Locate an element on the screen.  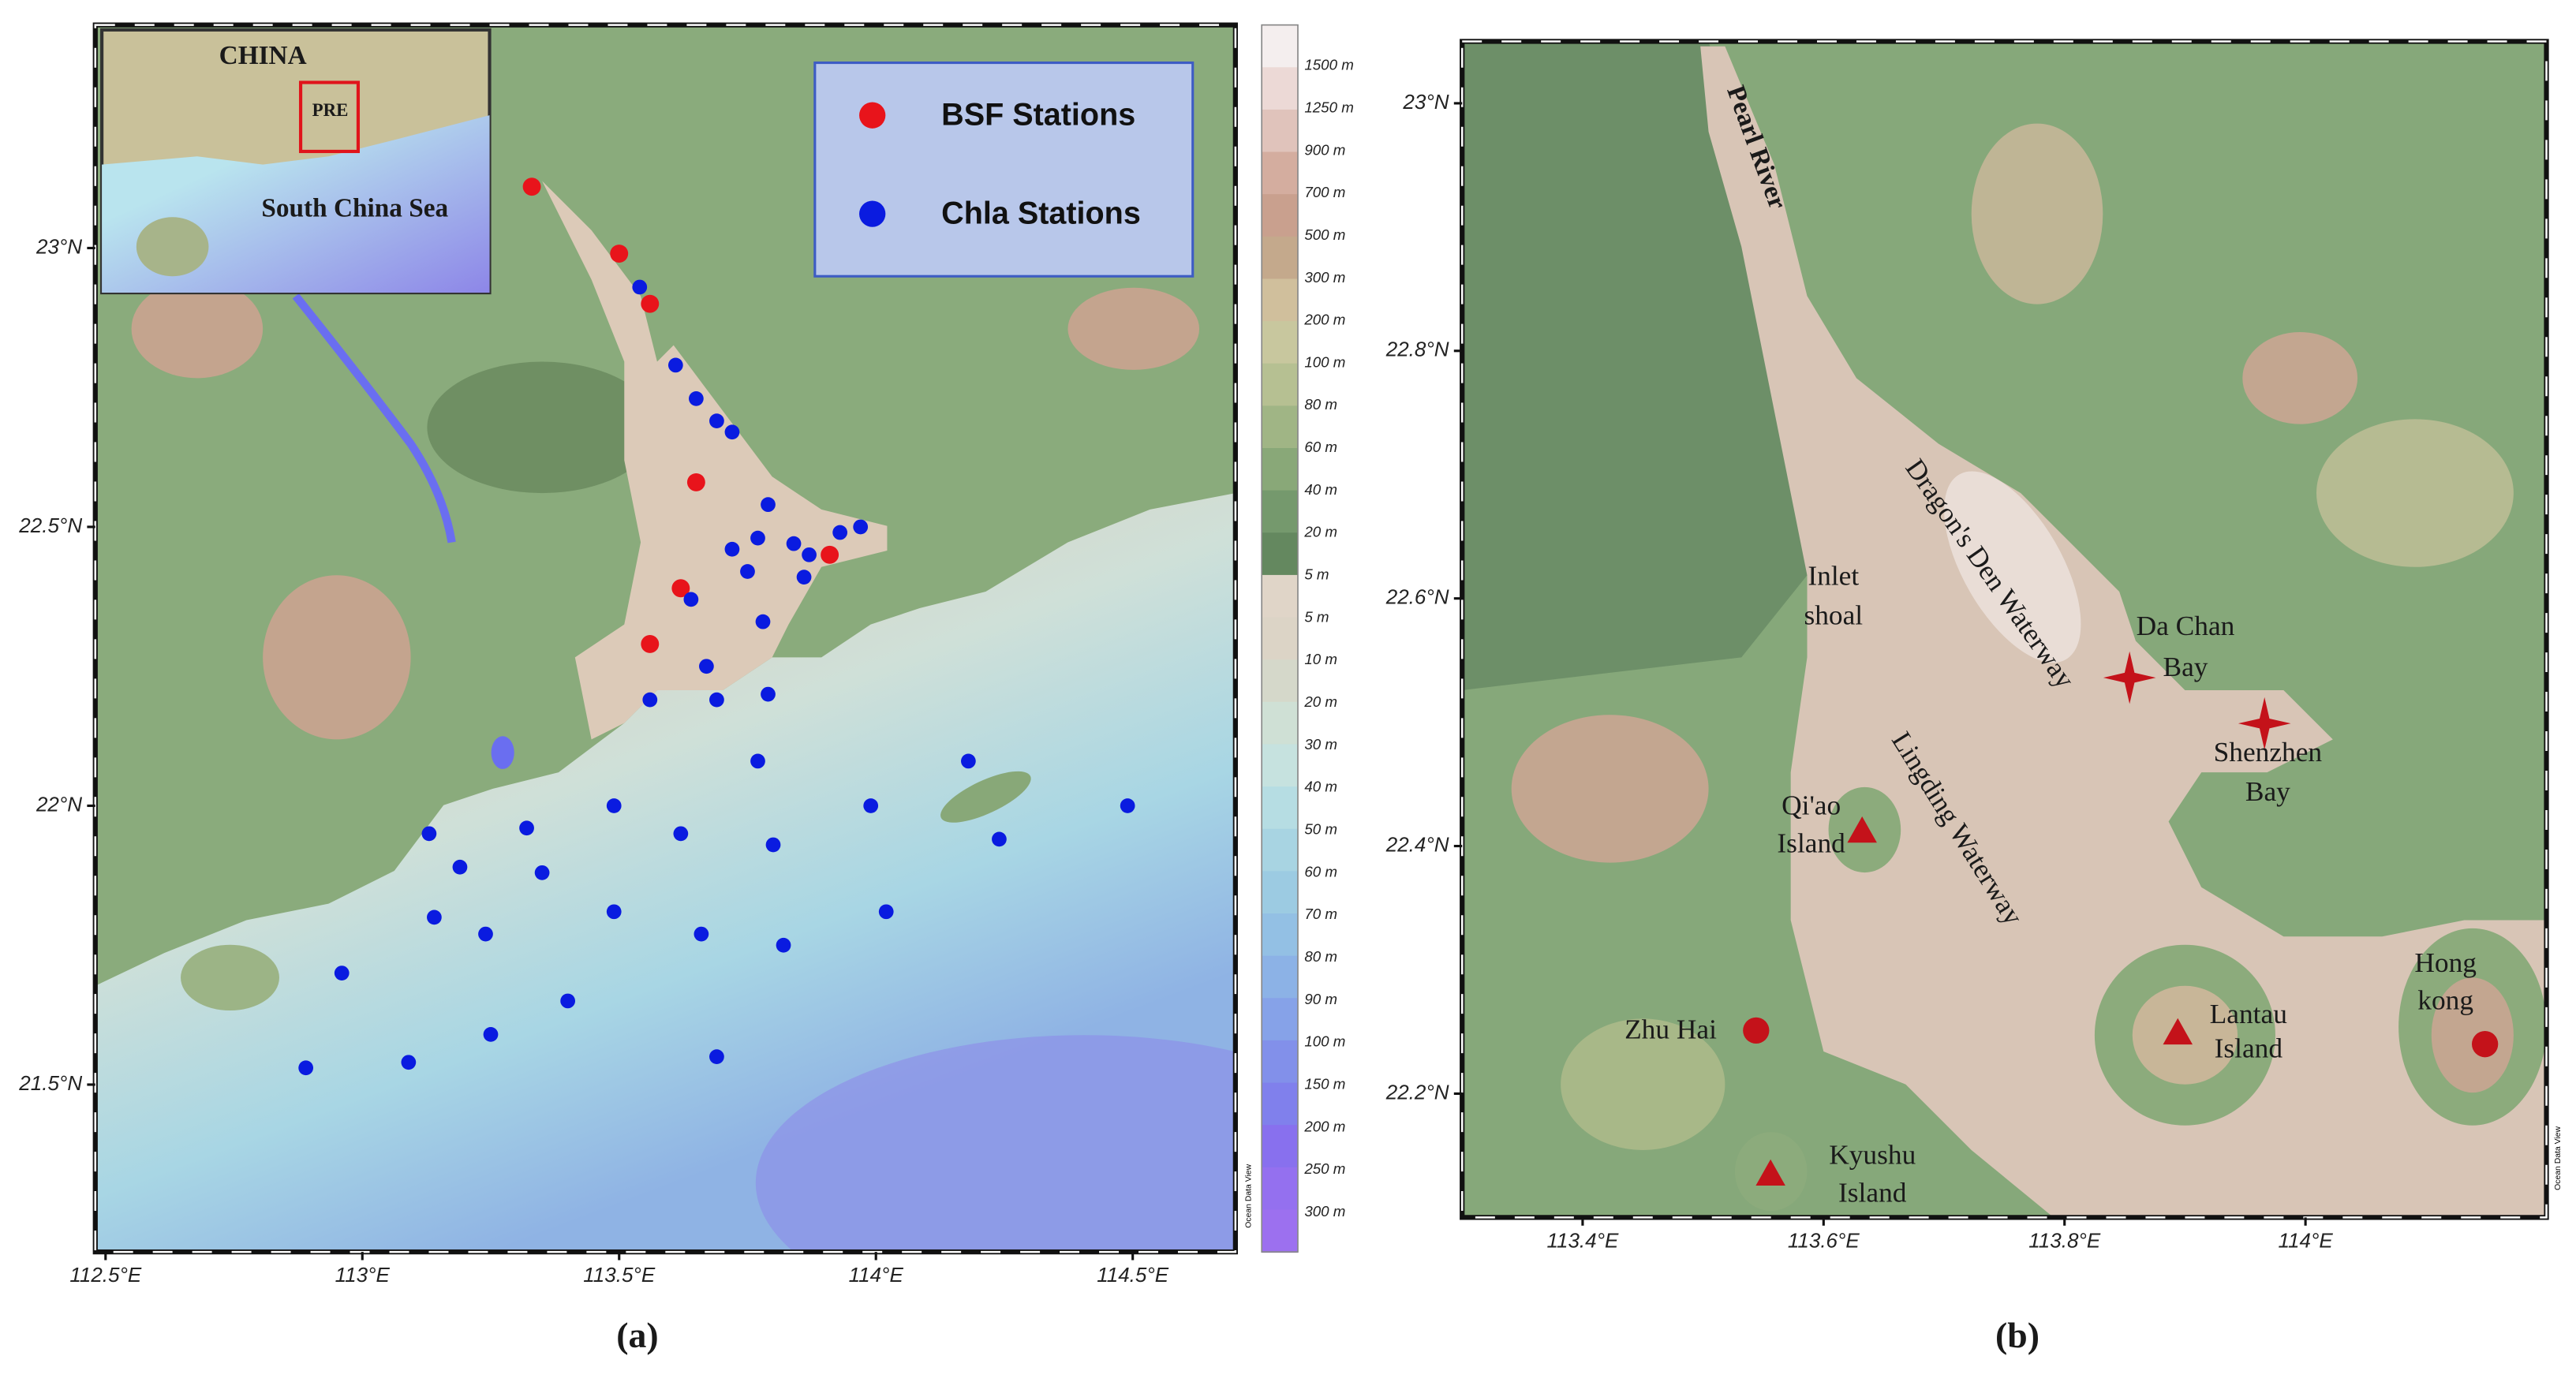
colorbar-label: 150 m is located at coordinates (1324, 1083).